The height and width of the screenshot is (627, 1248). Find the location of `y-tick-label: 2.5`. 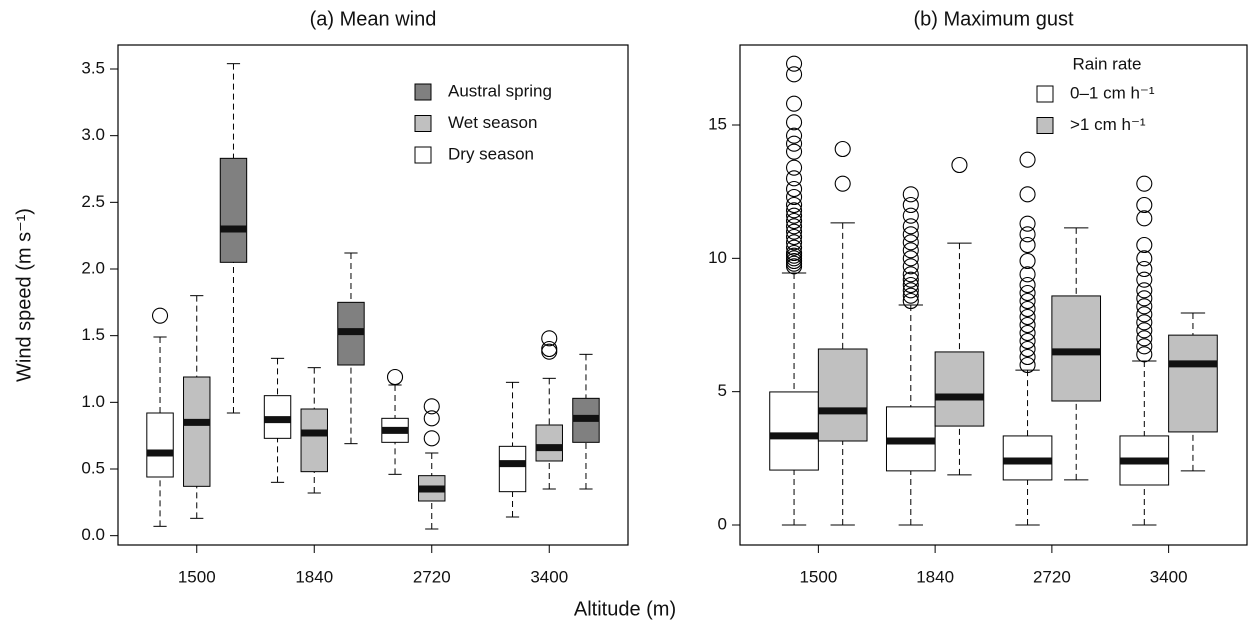

y-tick-label: 2.5 is located at coordinates (93, 201).